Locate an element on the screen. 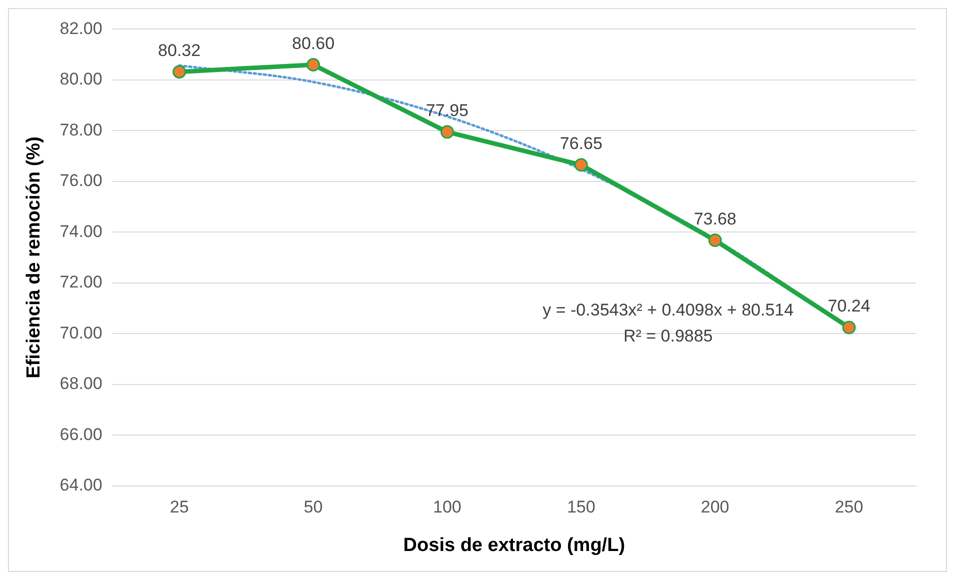  data-label: 80.60 is located at coordinates (313, 43).